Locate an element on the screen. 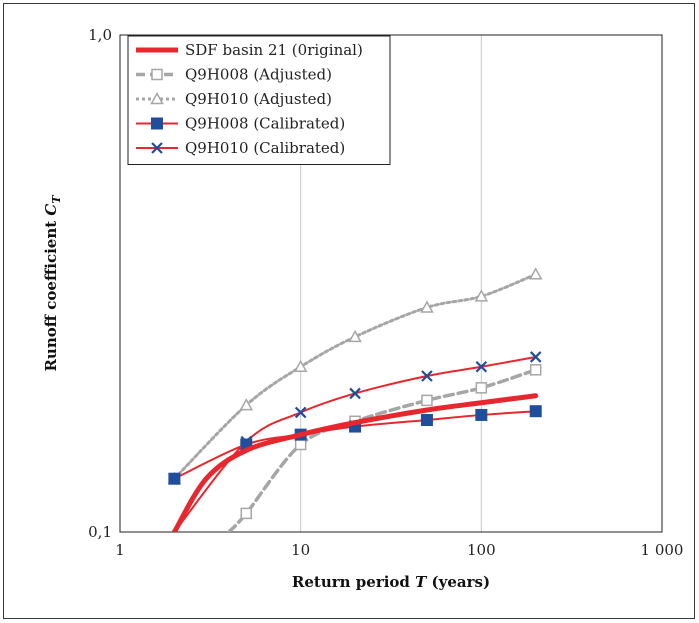 Image resolution: width=699 pixels, height=623 pixels. legend-1-marker is located at coordinates (157, 74).